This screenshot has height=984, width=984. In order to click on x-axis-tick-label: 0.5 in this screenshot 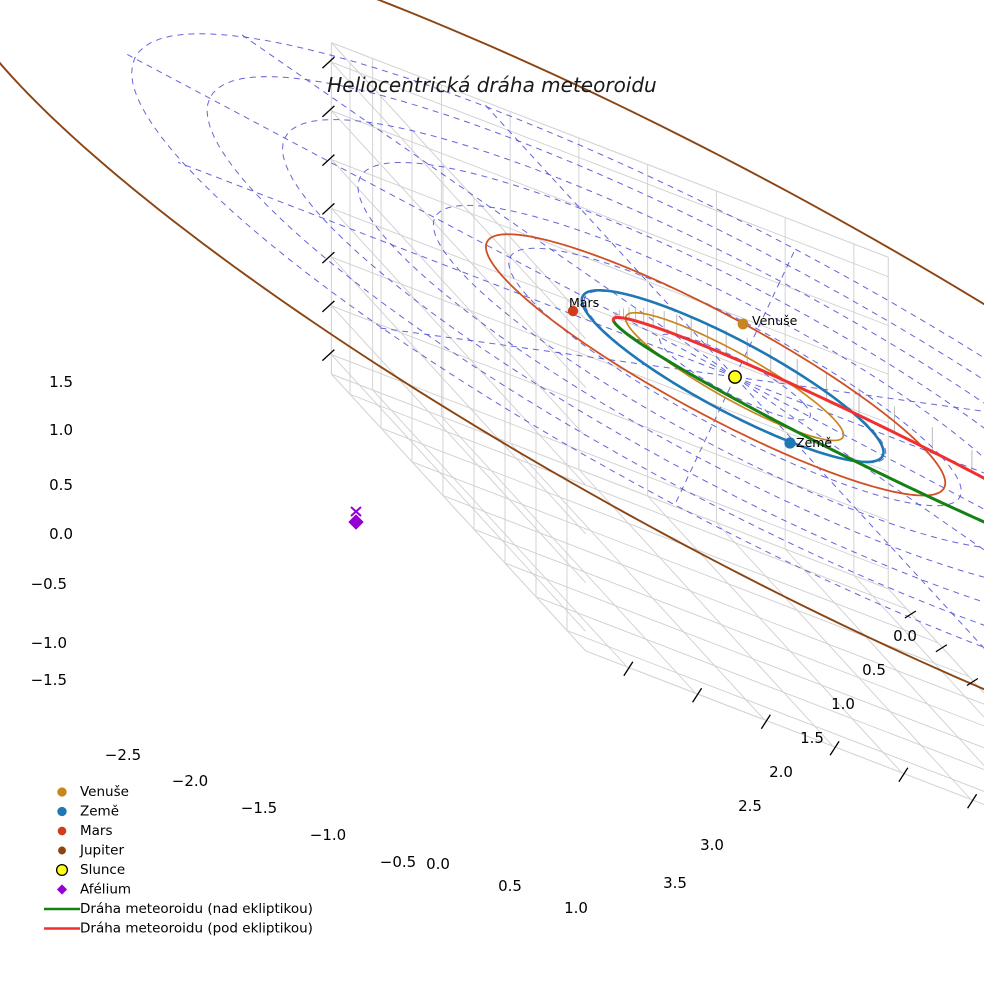, I will do `click(510, 886)`.